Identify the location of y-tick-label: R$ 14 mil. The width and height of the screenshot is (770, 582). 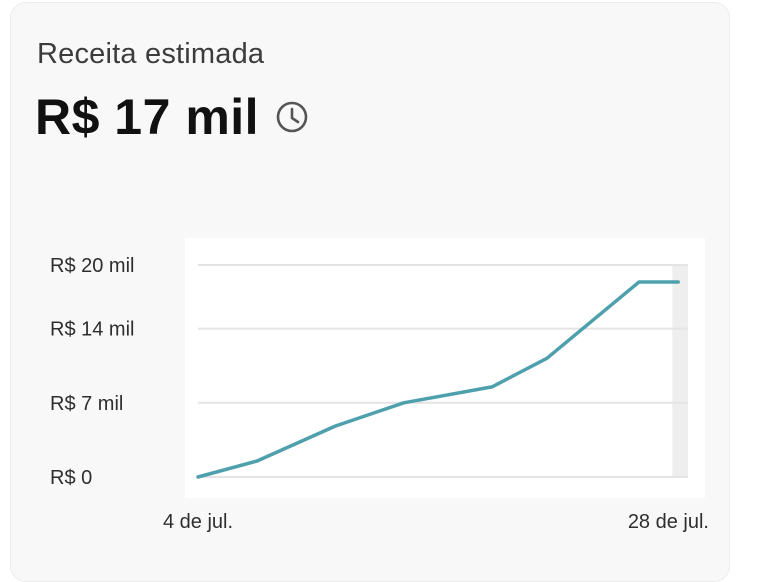
(92, 330).